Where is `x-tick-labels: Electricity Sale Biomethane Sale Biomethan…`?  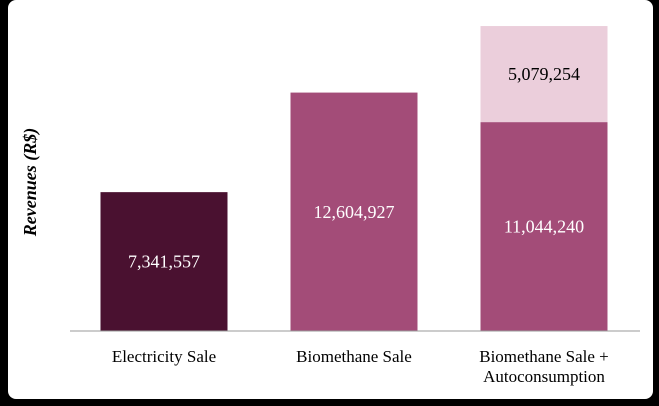
x-tick-labels: Electricity Sale Biomethane Sale Biomethan… is located at coordinates (360, 366).